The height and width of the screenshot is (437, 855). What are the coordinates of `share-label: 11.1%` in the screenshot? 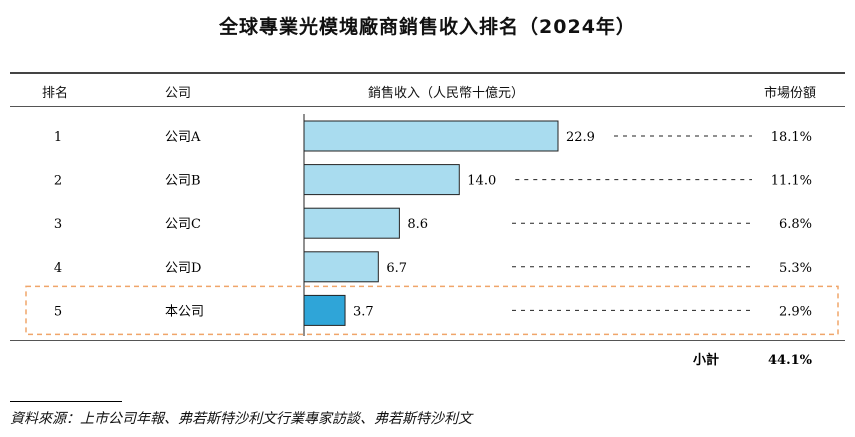 It's located at (791, 181).